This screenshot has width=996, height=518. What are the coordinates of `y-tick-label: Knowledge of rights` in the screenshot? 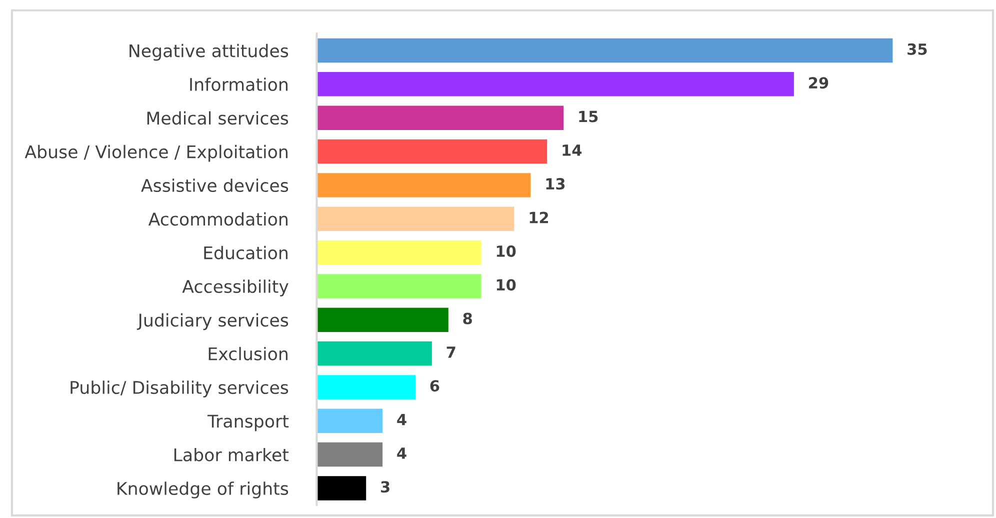 It's located at (203, 490).